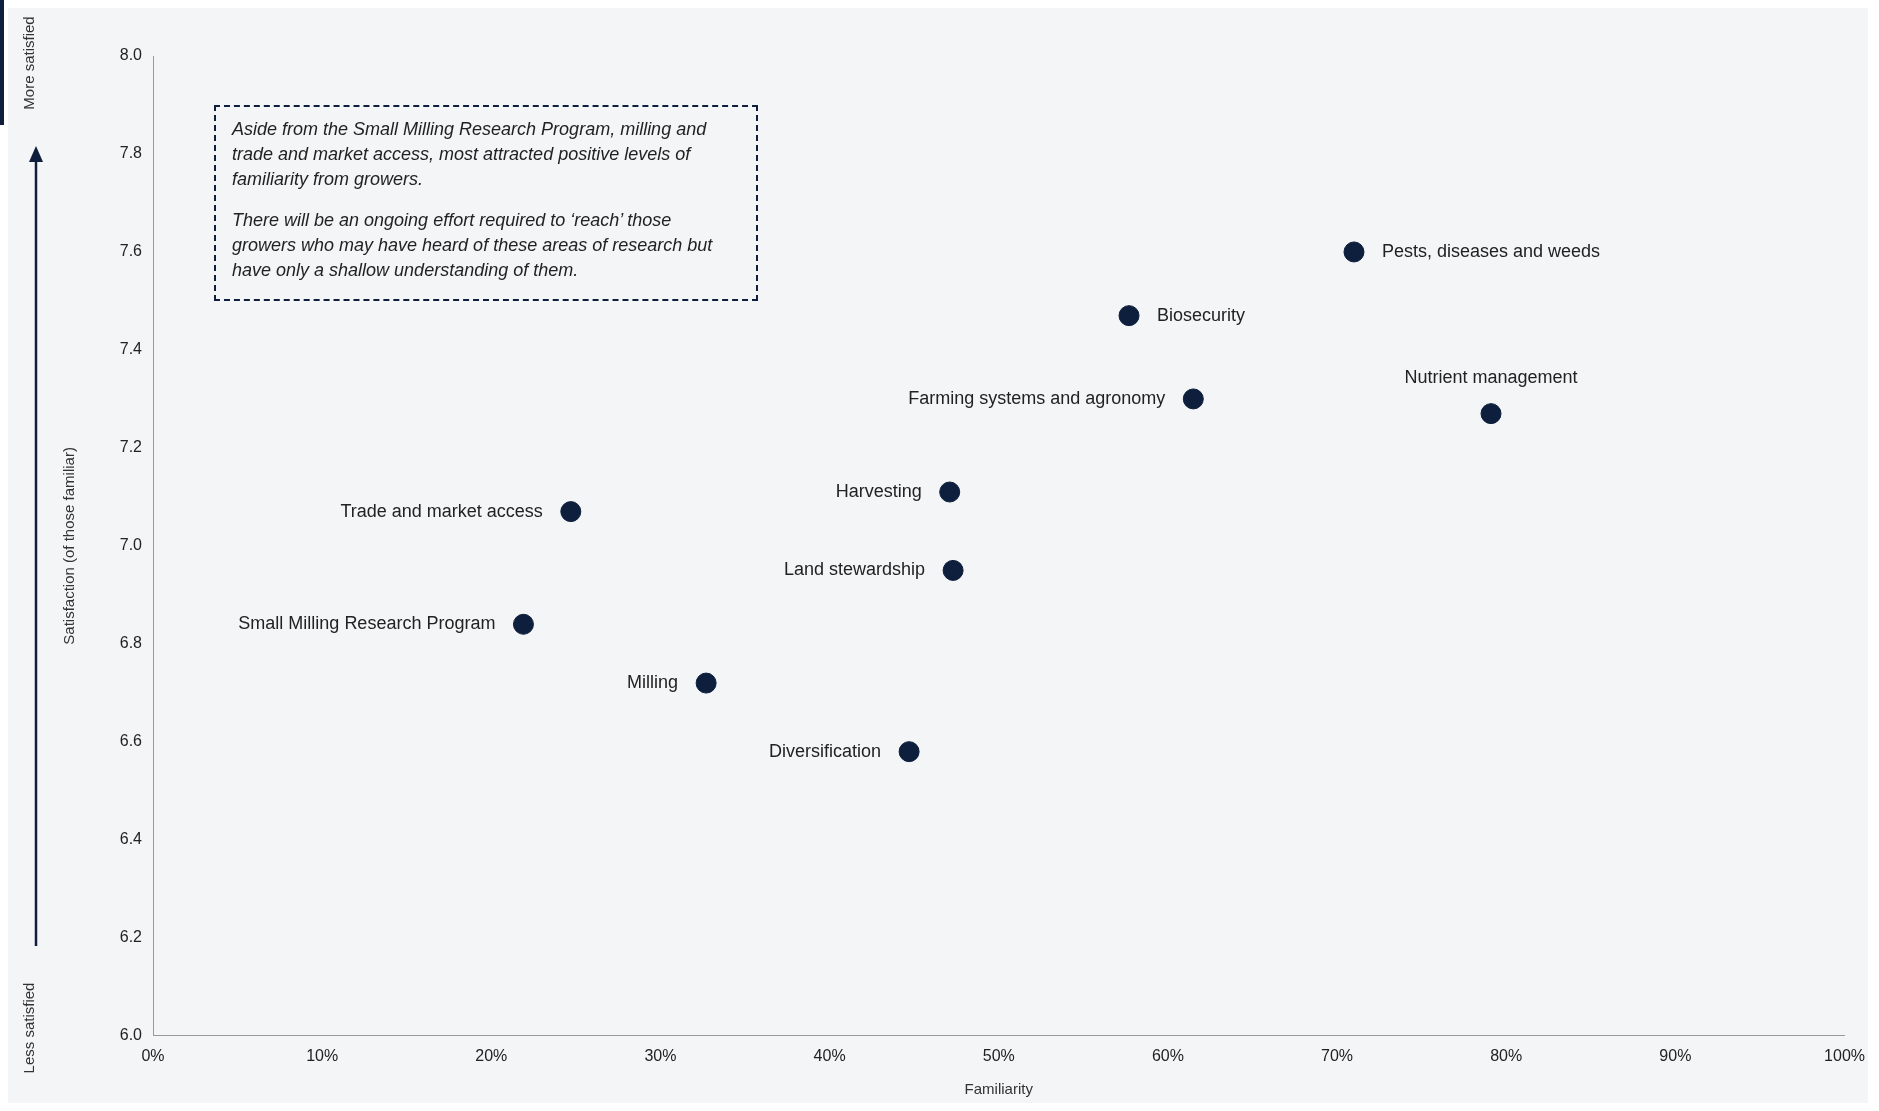 The image size is (1879, 1111). What do you see at coordinates (131, 545) in the screenshot?
I see `y-tick-label: 7.0` at bounding box center [131, 545].